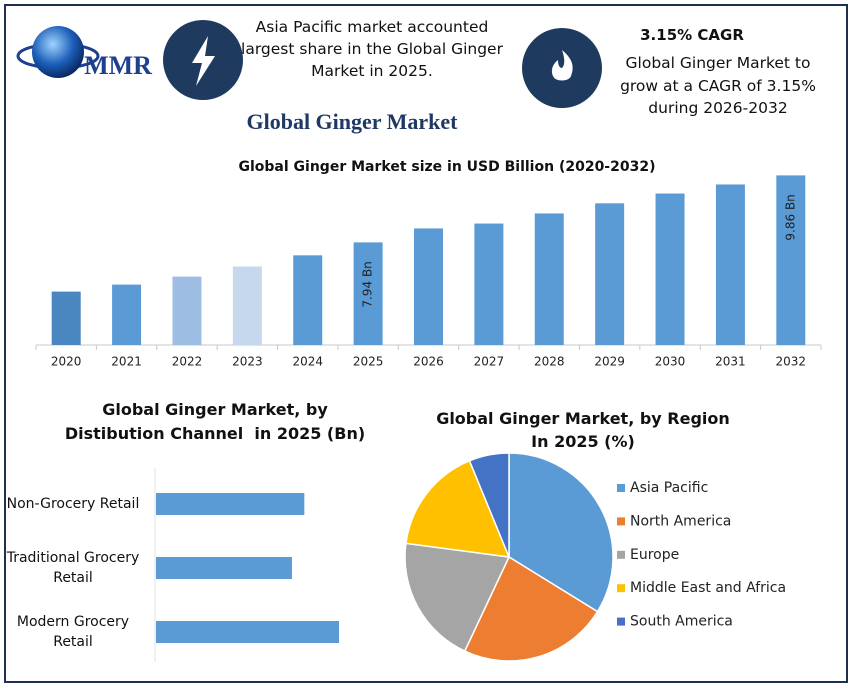 This screenshot has height=687, width=853. Describe the element at coordinates (118, 65) in the screenshot. I see `logo-text: MMR` at that location.